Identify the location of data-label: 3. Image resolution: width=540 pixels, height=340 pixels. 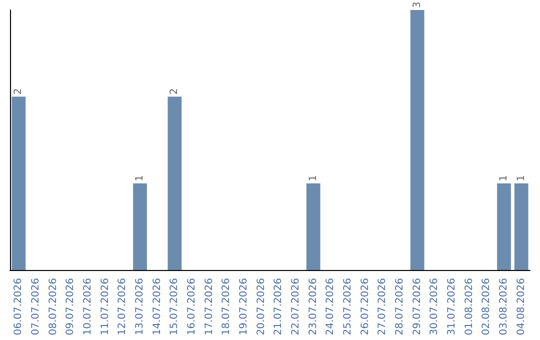
(417, 5).